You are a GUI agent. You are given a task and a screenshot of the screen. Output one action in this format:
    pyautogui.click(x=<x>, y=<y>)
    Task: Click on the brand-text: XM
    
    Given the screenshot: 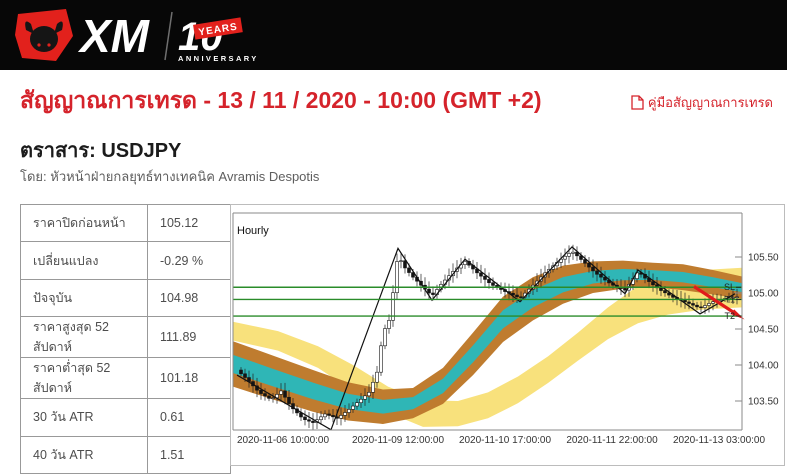 What is the action you would take?
    pyautogui.click(x=114, y=36)
    